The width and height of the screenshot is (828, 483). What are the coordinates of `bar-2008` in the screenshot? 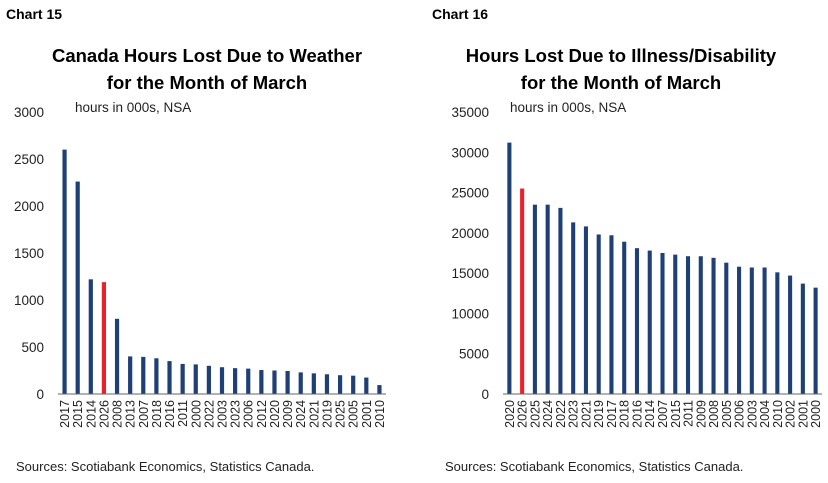 It's located at (117, 356).